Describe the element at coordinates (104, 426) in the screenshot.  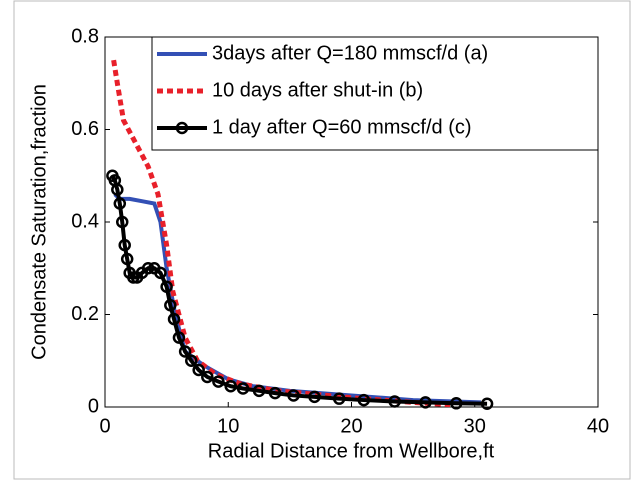
I see `x-tick-label: 0` at that location.